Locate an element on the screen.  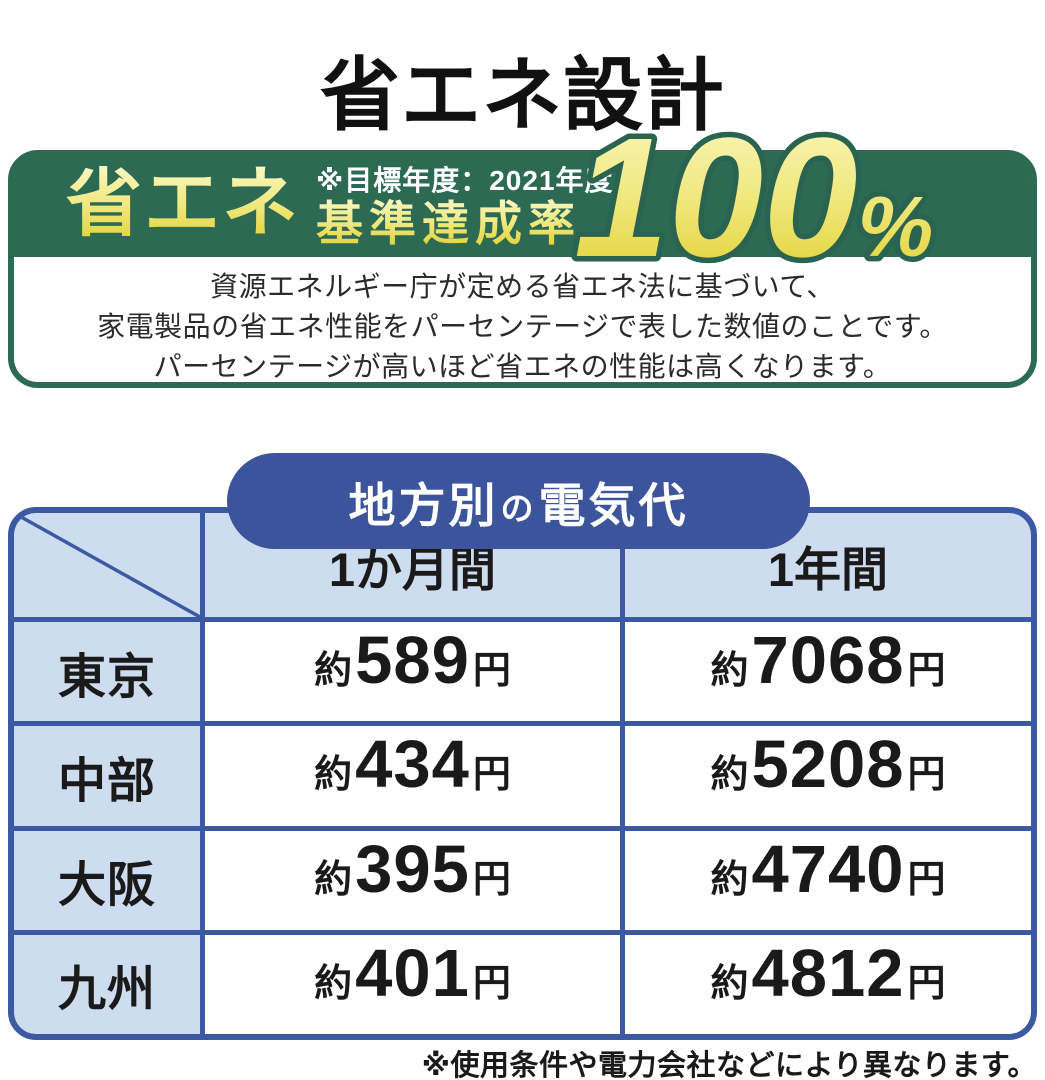
banner-sub-block: ※目標年度：2021年度 基準達成率 is located at coordinates (465, 207).